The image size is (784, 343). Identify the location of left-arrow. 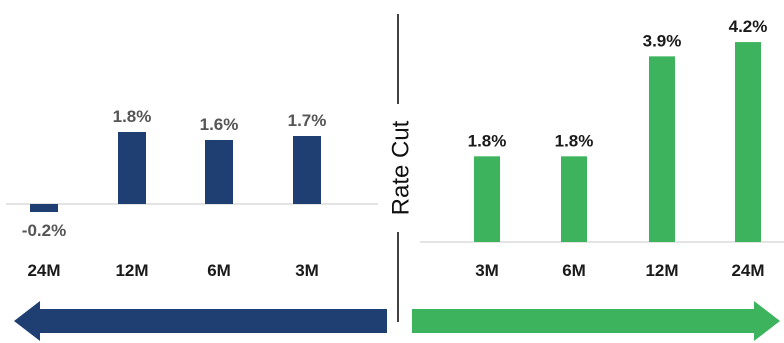
(200, 321).